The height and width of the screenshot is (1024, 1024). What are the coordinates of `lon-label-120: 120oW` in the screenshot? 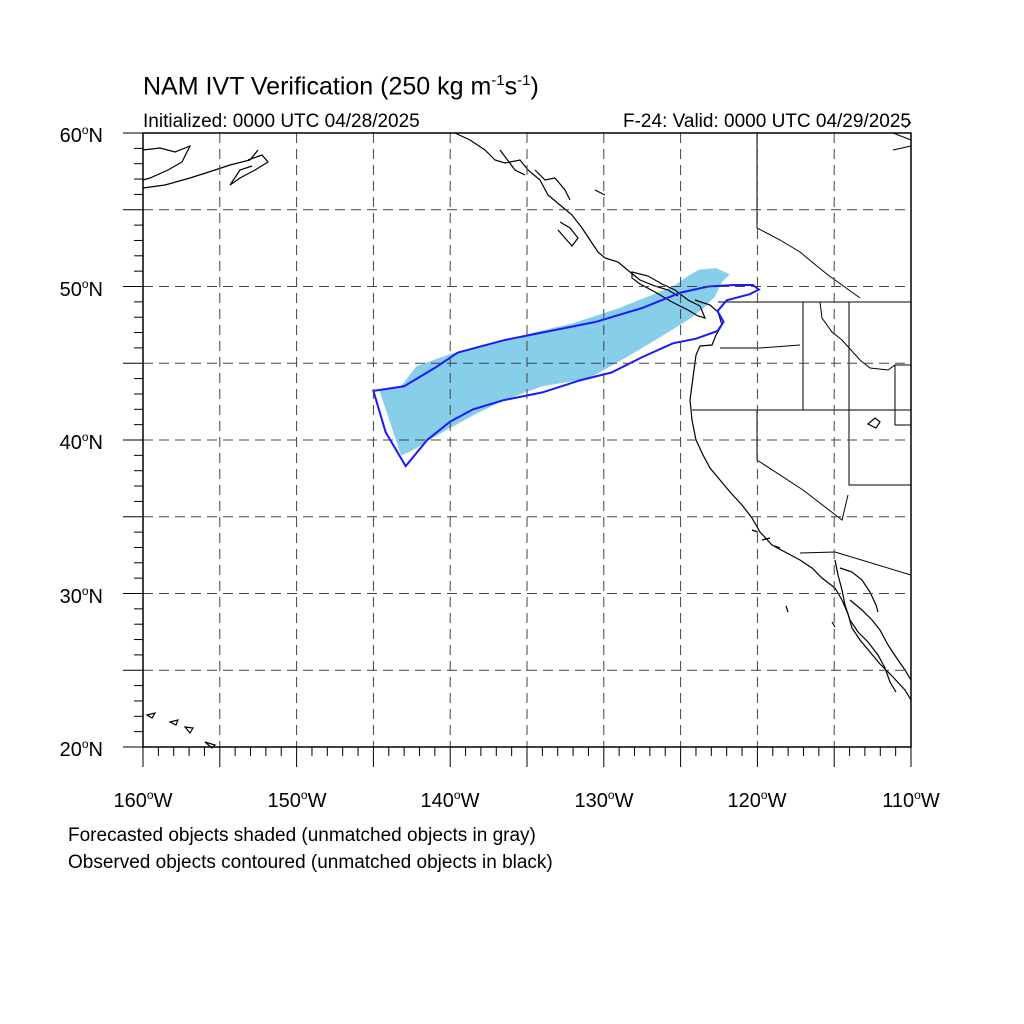 It's located at (757, 800).